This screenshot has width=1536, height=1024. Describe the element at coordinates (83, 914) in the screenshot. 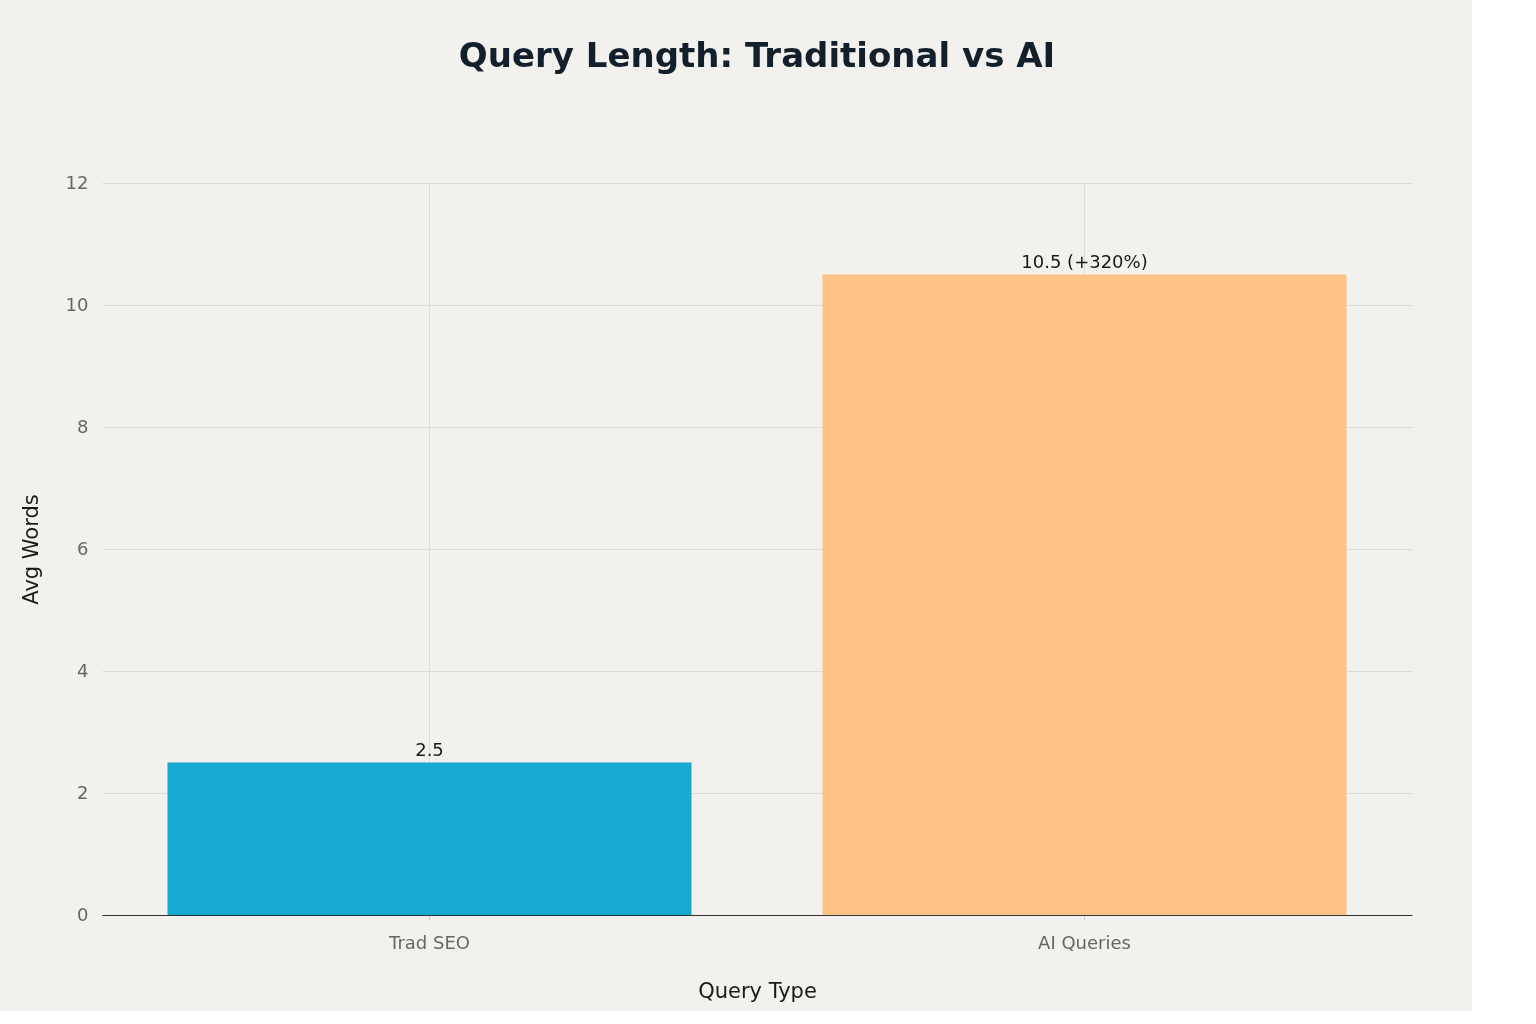

I see `y-tick-label: 0` at that location.